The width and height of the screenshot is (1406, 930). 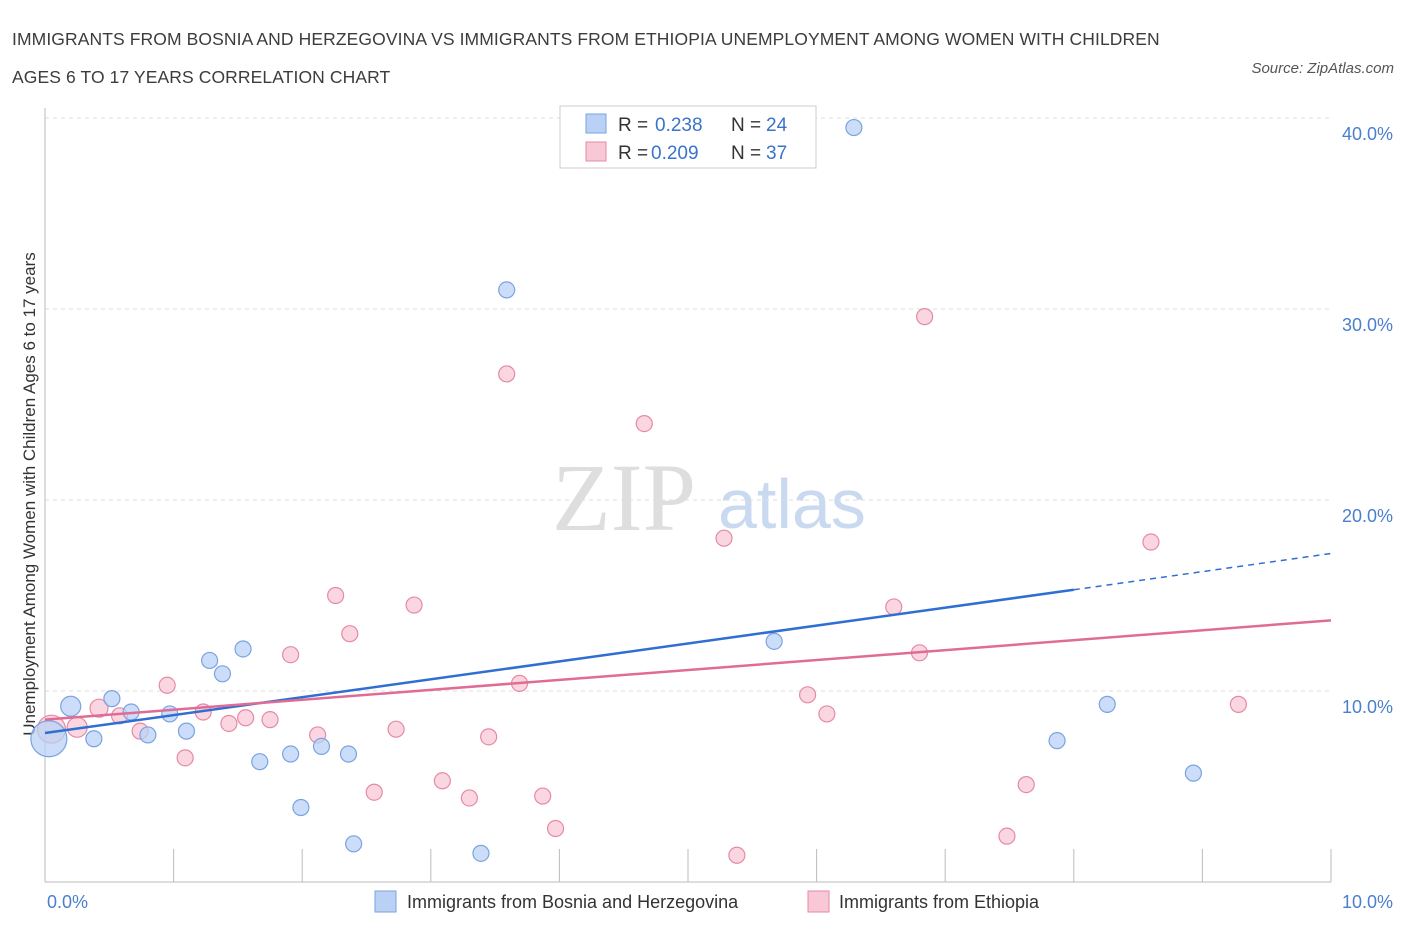 I want to click on stats-n-value-2: 37, so click(x=776, y=153).